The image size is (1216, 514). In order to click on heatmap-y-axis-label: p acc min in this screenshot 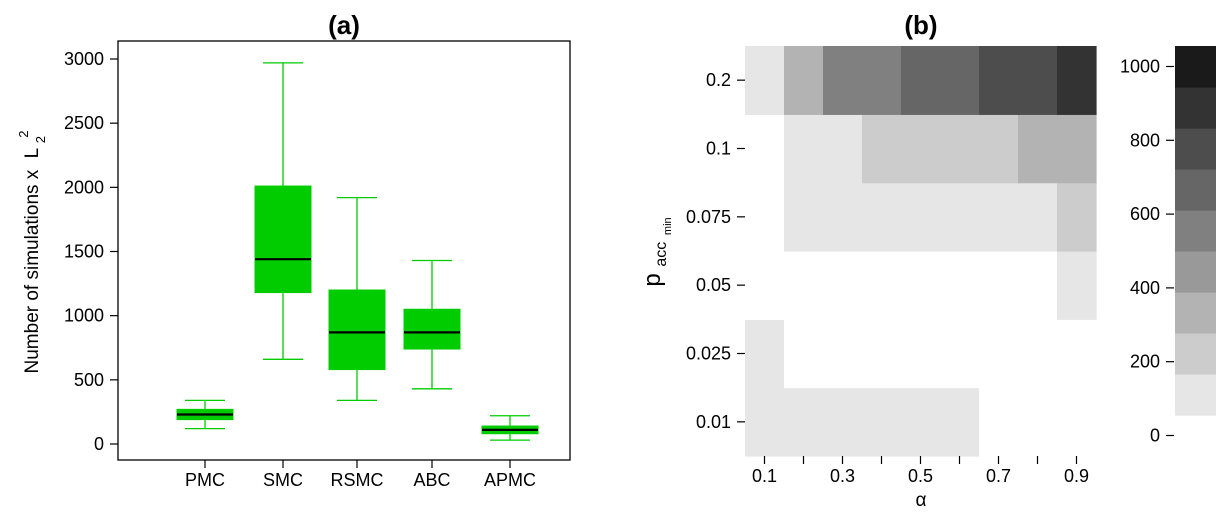, I will do `click(656, 251)`.